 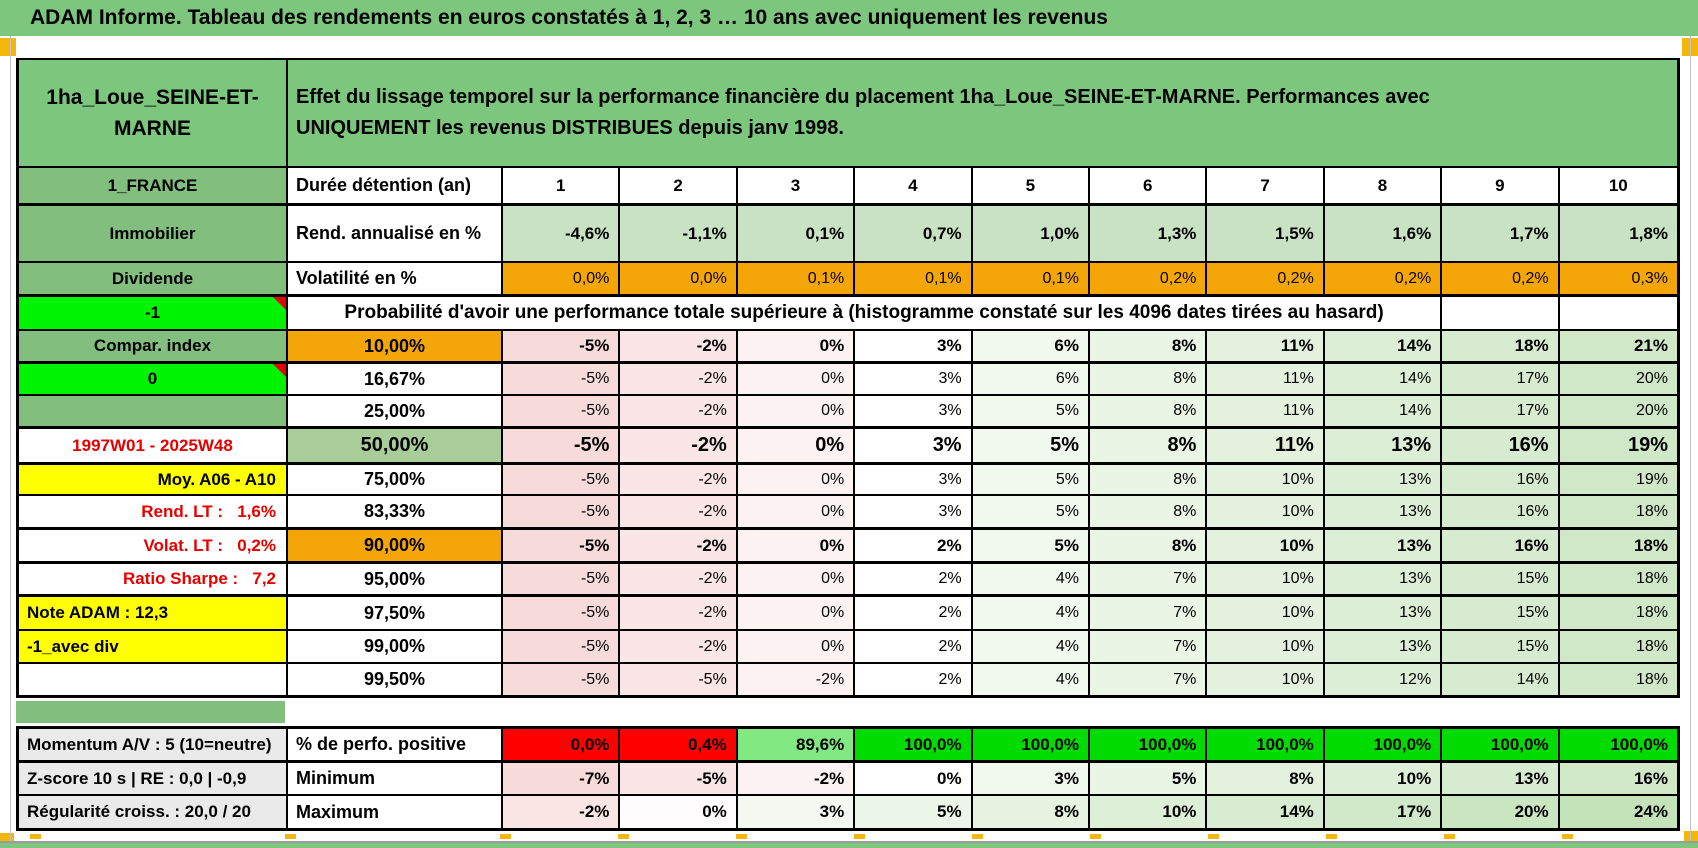 What do you see at coordinates (153, 379) in the screenshot?
I see `row-header-cell: 0` at bounding box center [153, 379].